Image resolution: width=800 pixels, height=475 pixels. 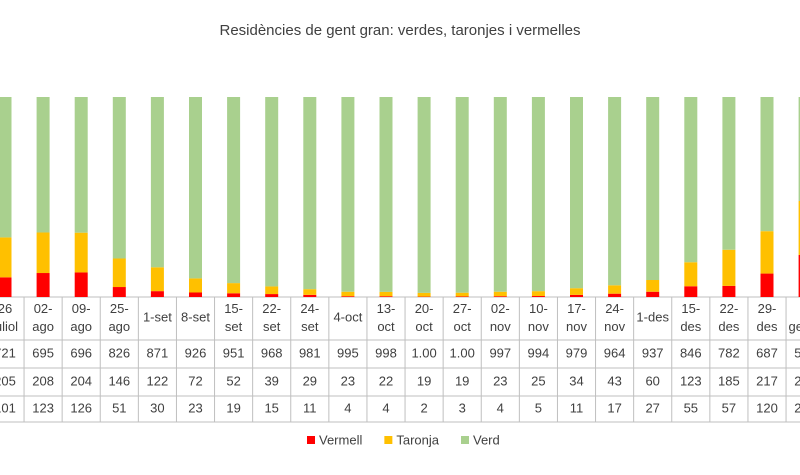 I want to click on table-value: 5, so click(x=538, y=407).